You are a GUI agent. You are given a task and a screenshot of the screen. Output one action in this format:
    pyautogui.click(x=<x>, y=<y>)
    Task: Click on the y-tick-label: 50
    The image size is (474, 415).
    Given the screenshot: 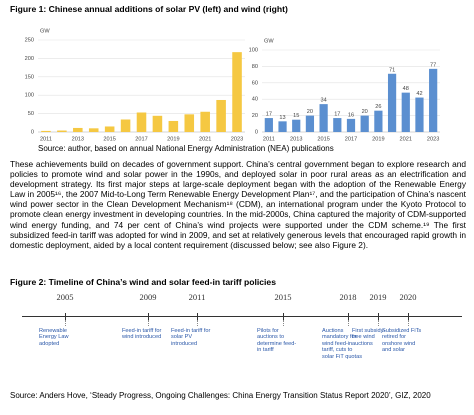 What is the action you would take?
    pyautogui.click(x=31, y=114)
    